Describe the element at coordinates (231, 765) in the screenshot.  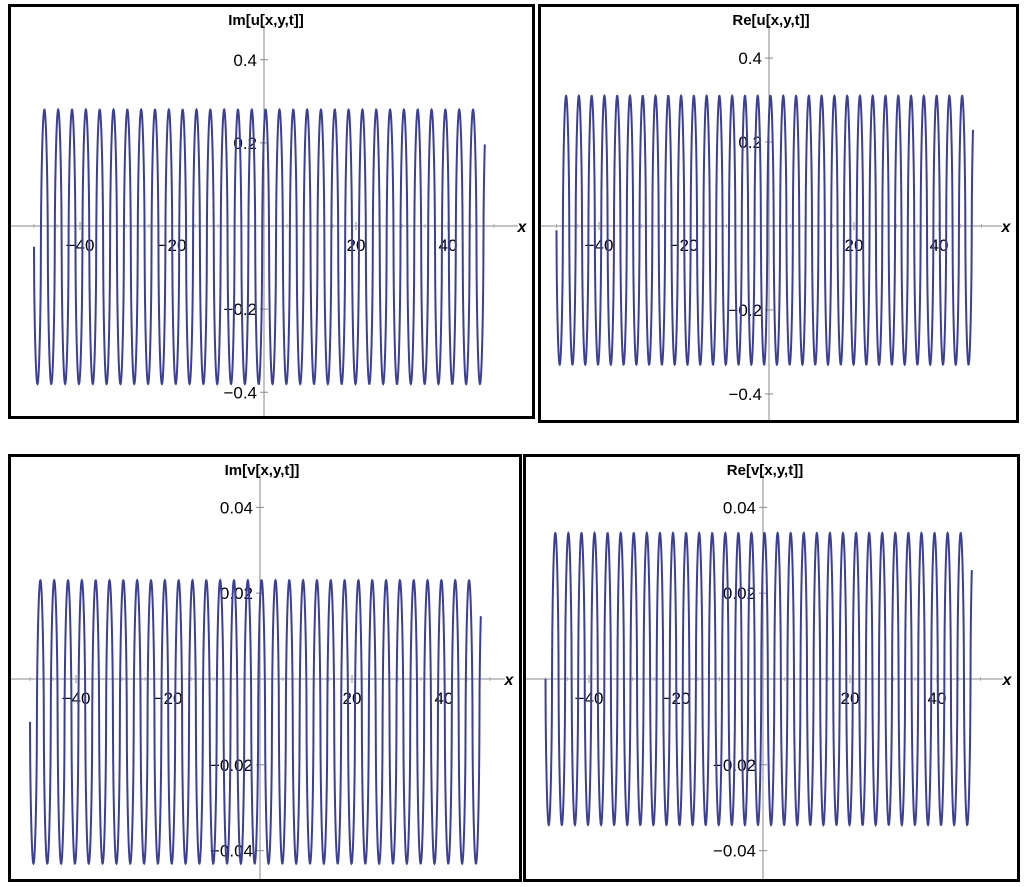
I see `y-tick-label: −0.02` at that location.